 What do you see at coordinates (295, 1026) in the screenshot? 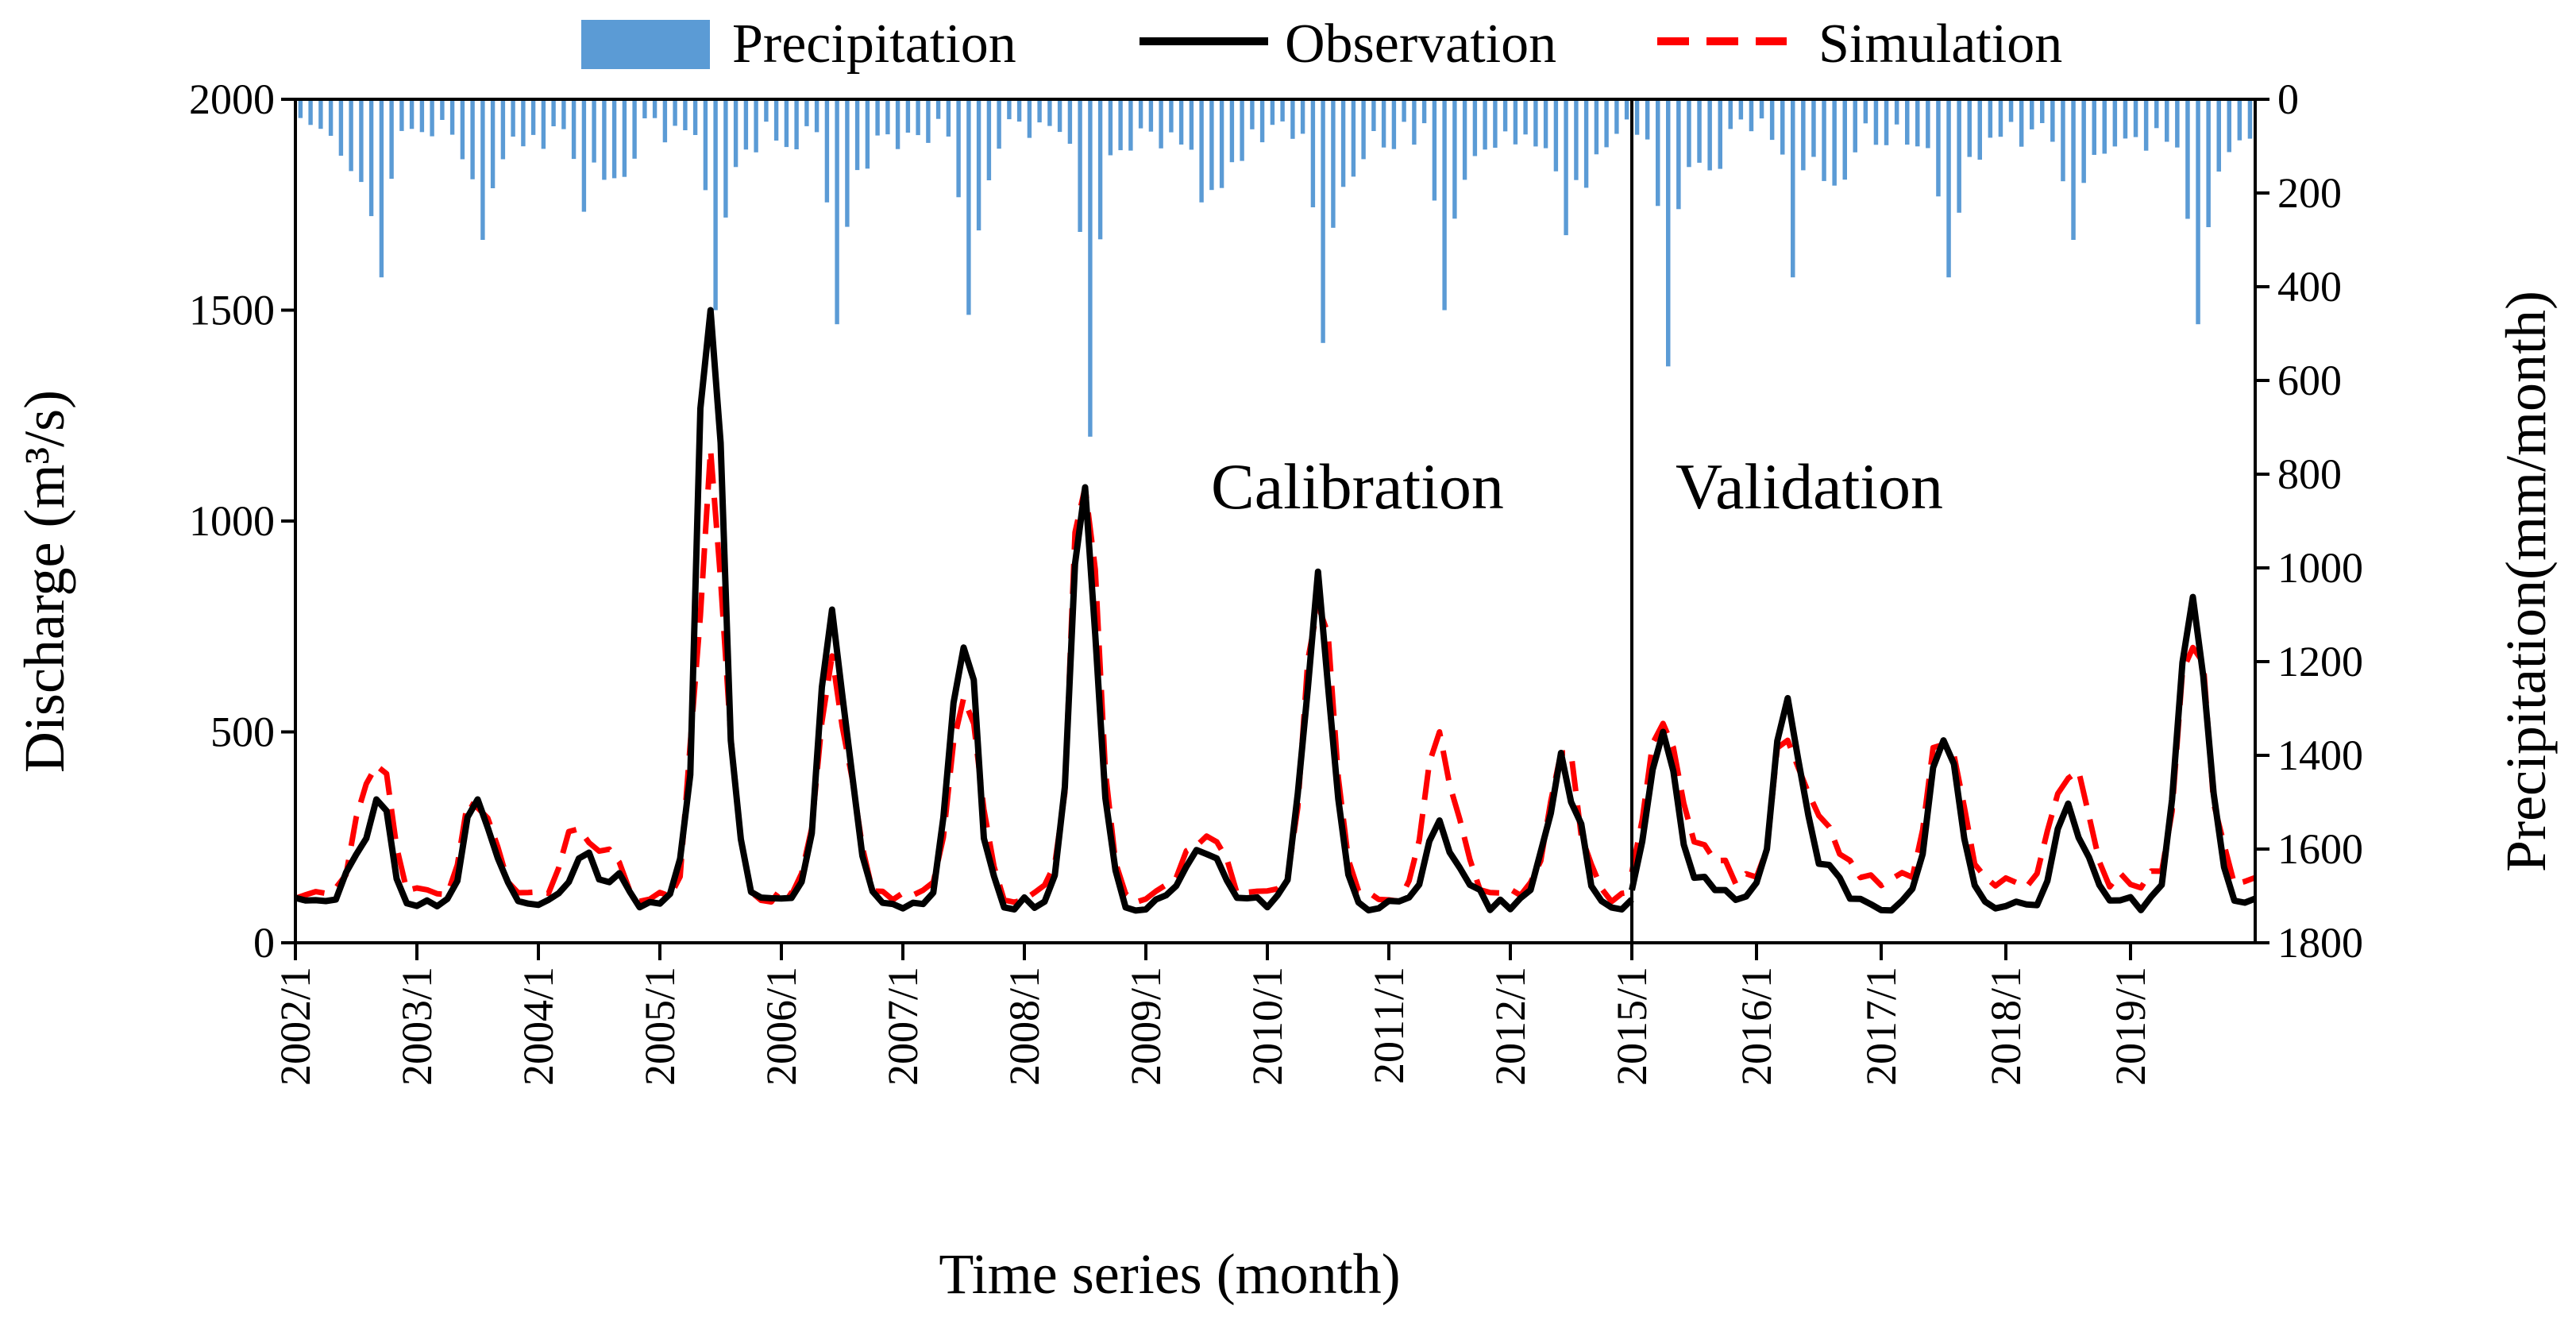
I see `x-tick-label: 2002/1` at bounding box center [295, 1026].